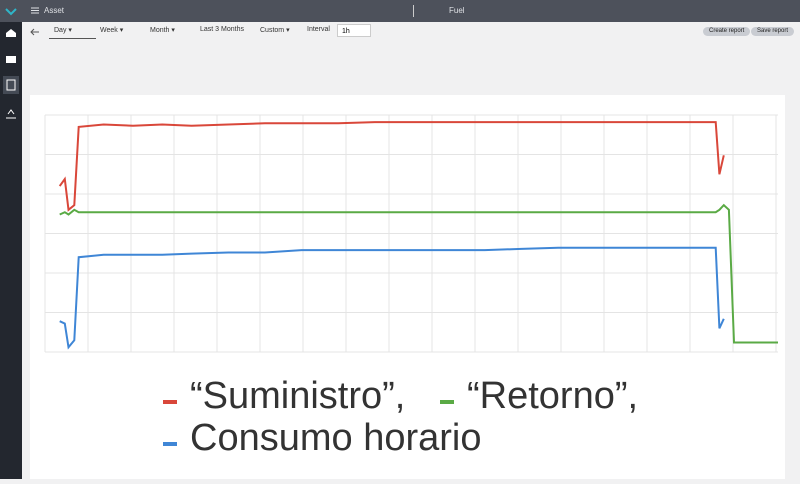 This screenshot has width=800, height=484. What do you see at coordinates (11, 33) in the screenshot?
I see `home-icon` at bounding box center [11, 33].